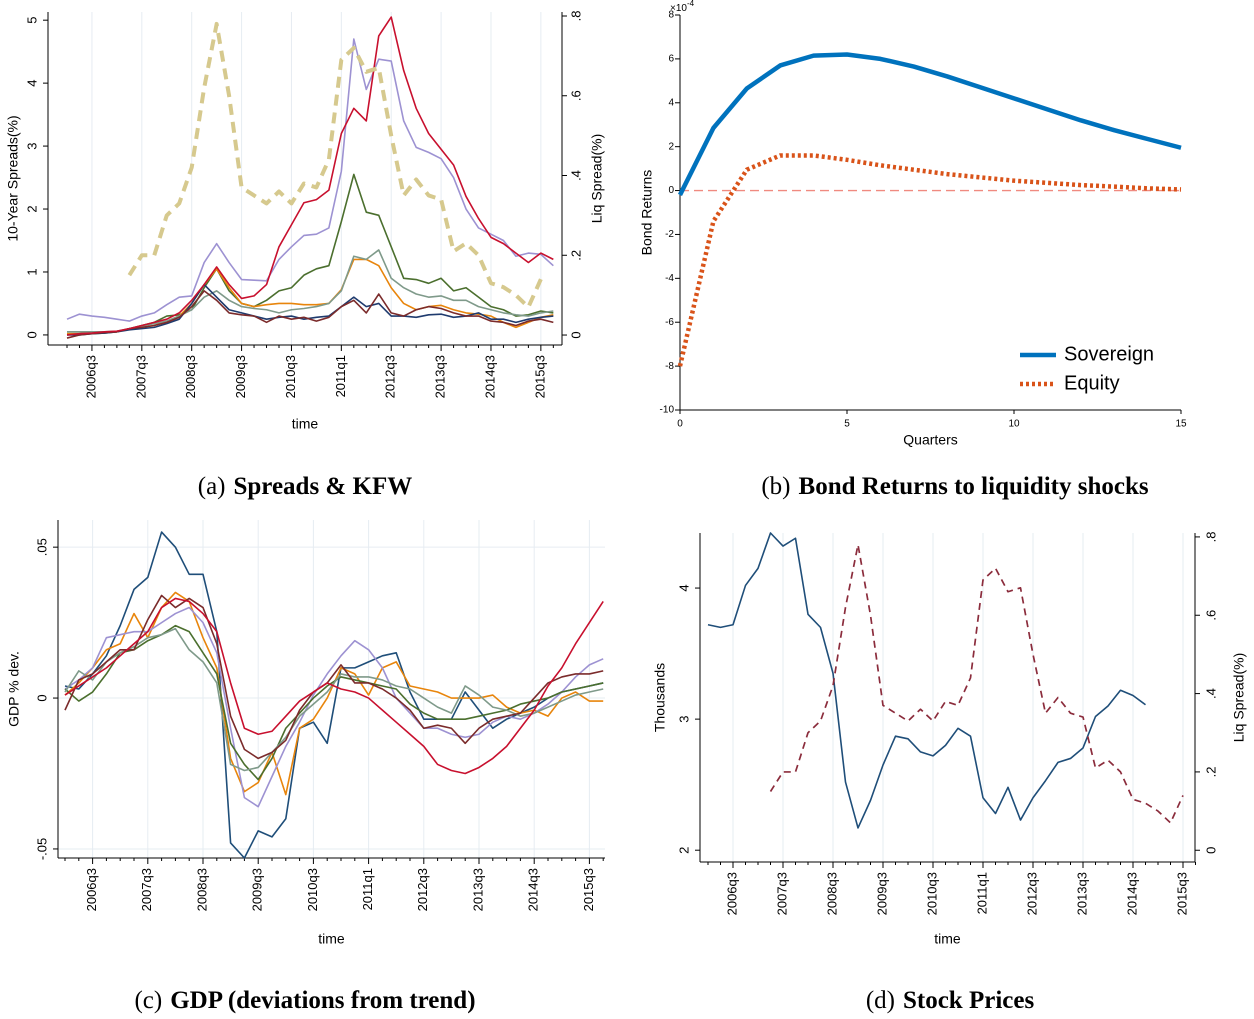  What do you see at coordinates (41, 849) in the screenshot?
I see `y-tick-label: -.05` at bounding box center [41, 849].